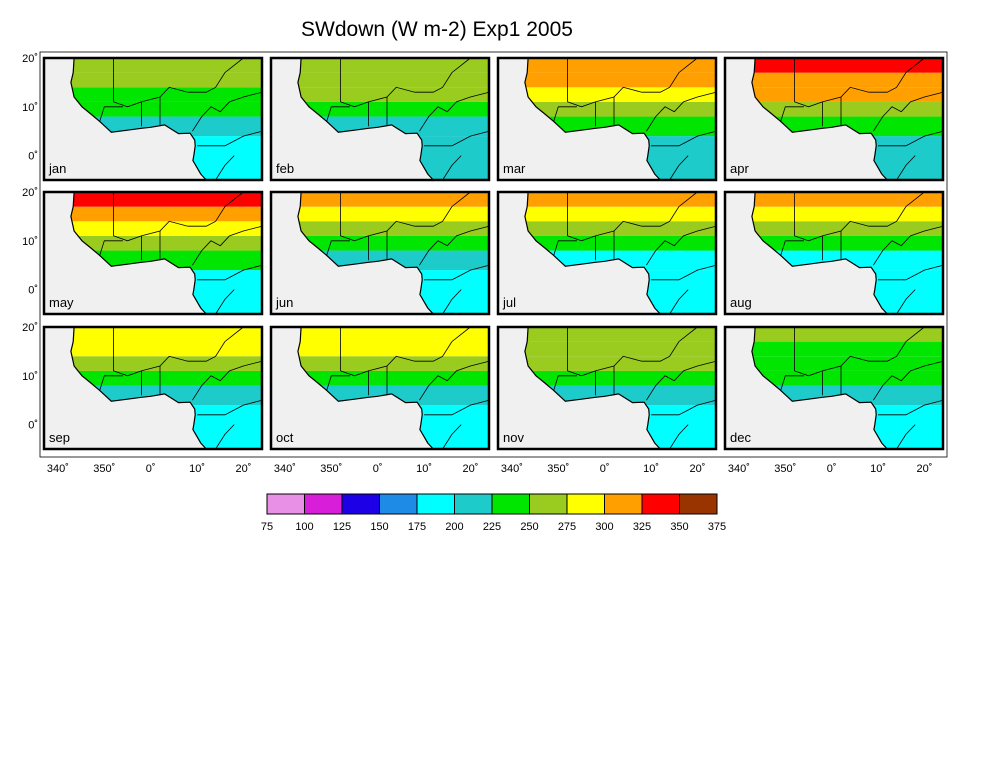  I want to click on month-label: jan, so click(57, 168).